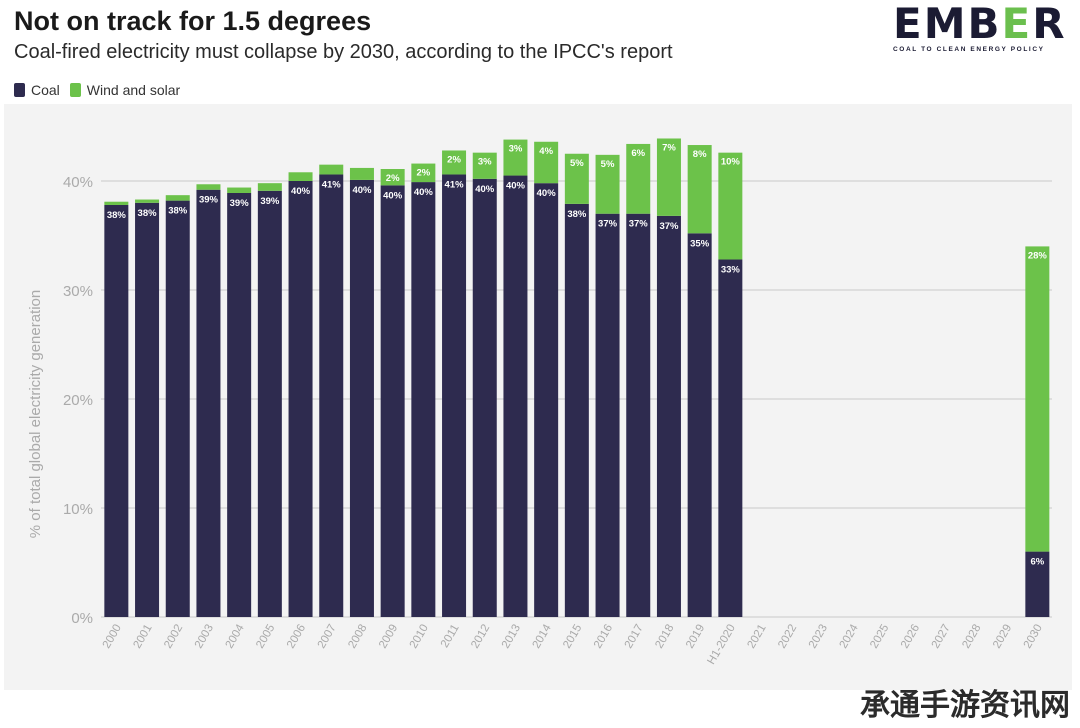 The image size is (1080, 728). What do you see at coordinates (265, 637) in the screenshot?
I see `x-tick-label: 2005` at bounding box center [265, 637].